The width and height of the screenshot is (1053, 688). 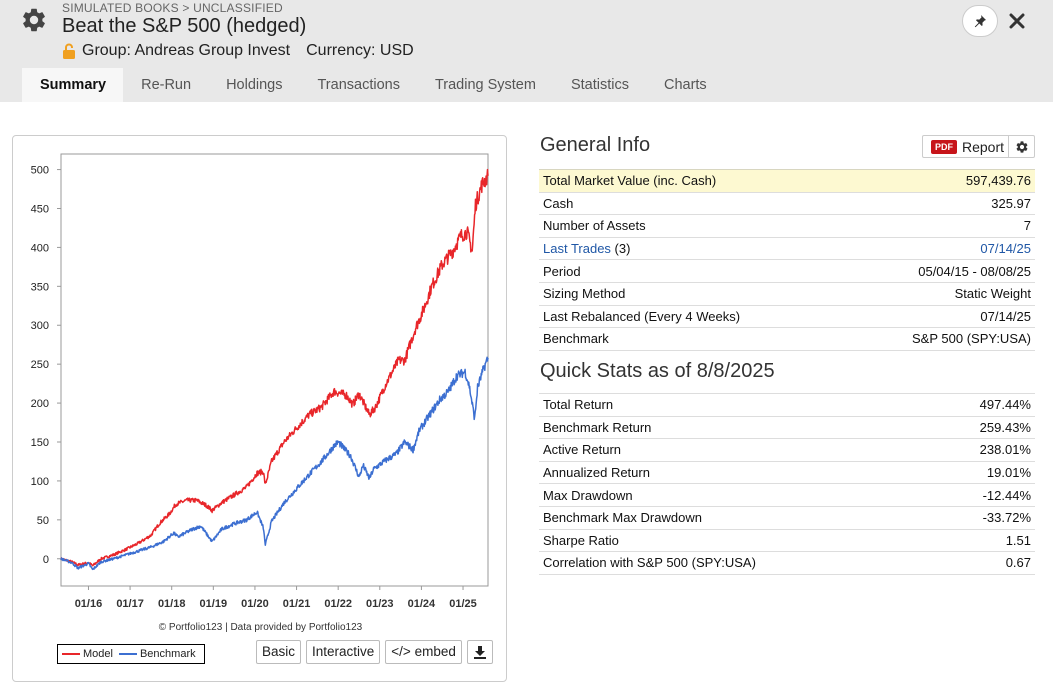 What do you see at coordinates (98, 654) in the screenshot?
I see `legend-model-label: Model` at bounding box center [98, 654].